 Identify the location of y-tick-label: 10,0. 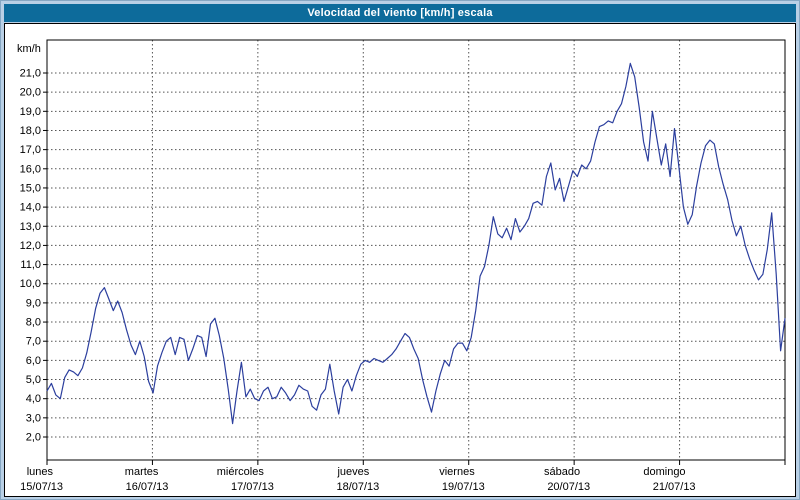
(30, 284).